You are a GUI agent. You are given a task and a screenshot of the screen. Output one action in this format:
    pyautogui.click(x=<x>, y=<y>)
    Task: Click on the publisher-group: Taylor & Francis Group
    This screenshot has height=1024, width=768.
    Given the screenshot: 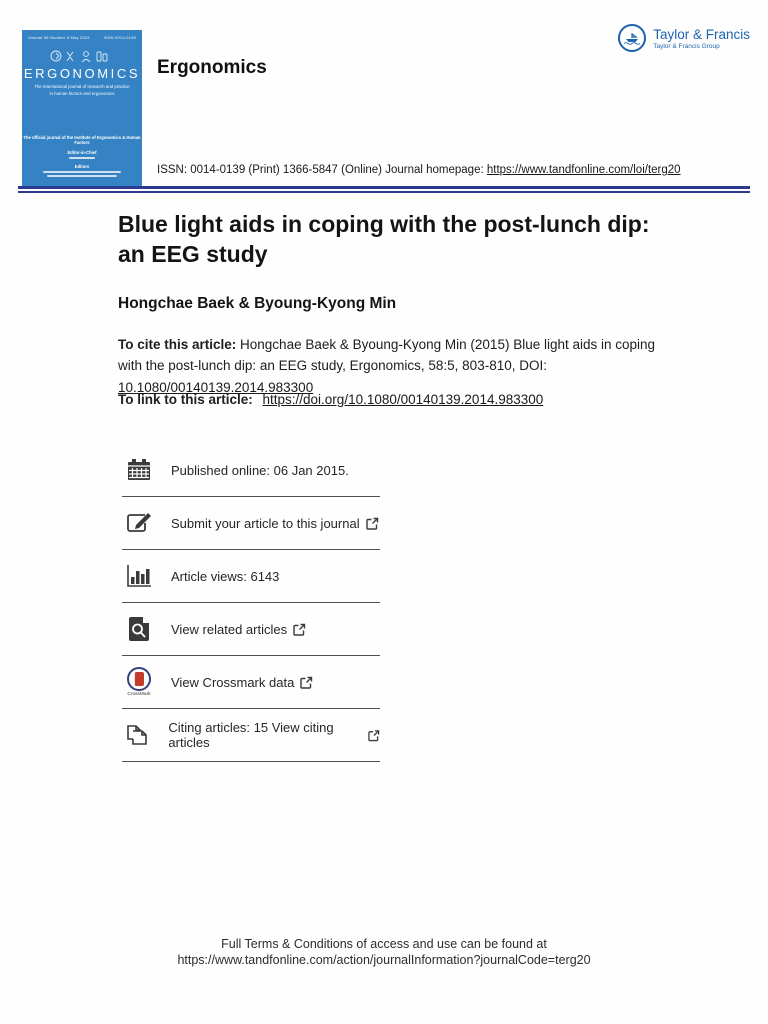 What is the action you would take?
    pyautogui.click(x=686, y=46)
    